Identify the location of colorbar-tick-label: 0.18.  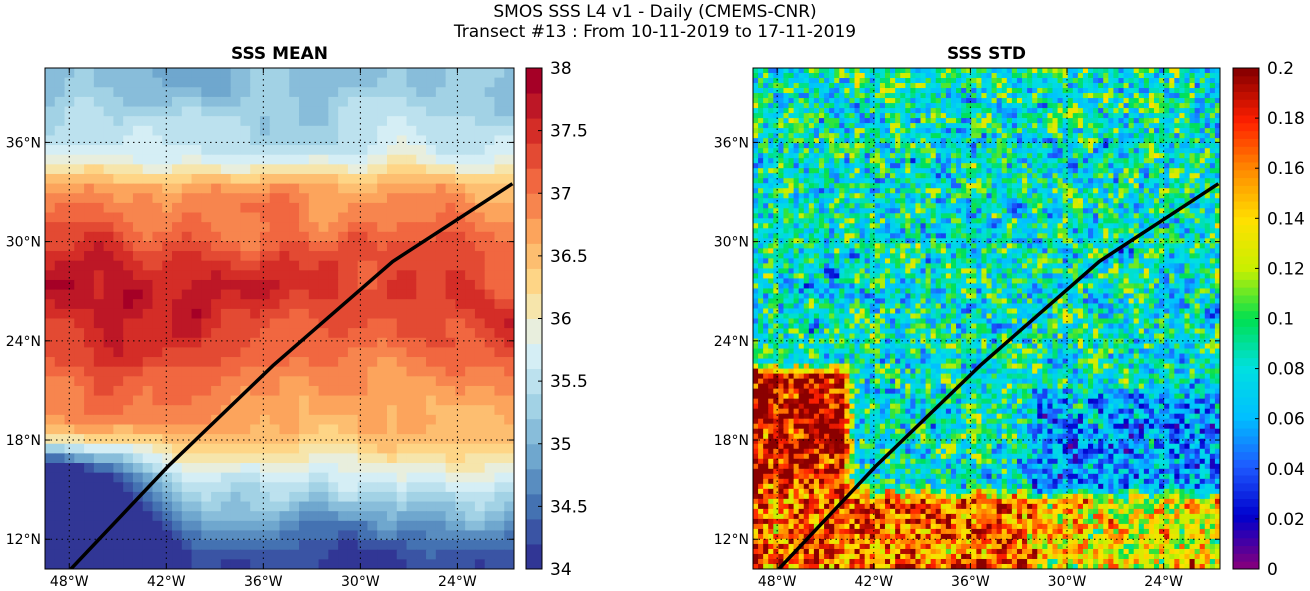
(1286, 119).